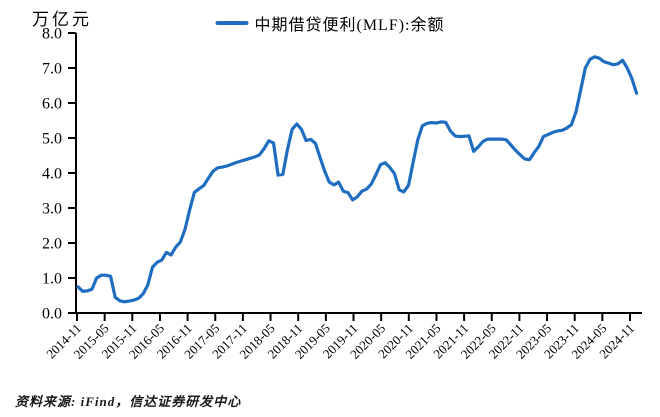 This screenshot has width=660, height=417. I want to click on y-tick-label: 8.0, so click(52, 34).